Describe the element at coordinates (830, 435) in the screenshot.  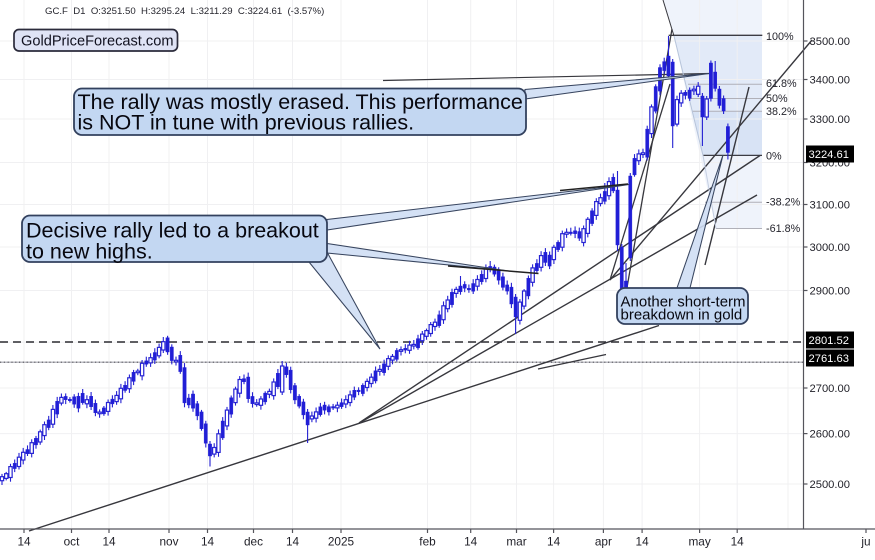
I see `svg-text: 2600.00` at that location.